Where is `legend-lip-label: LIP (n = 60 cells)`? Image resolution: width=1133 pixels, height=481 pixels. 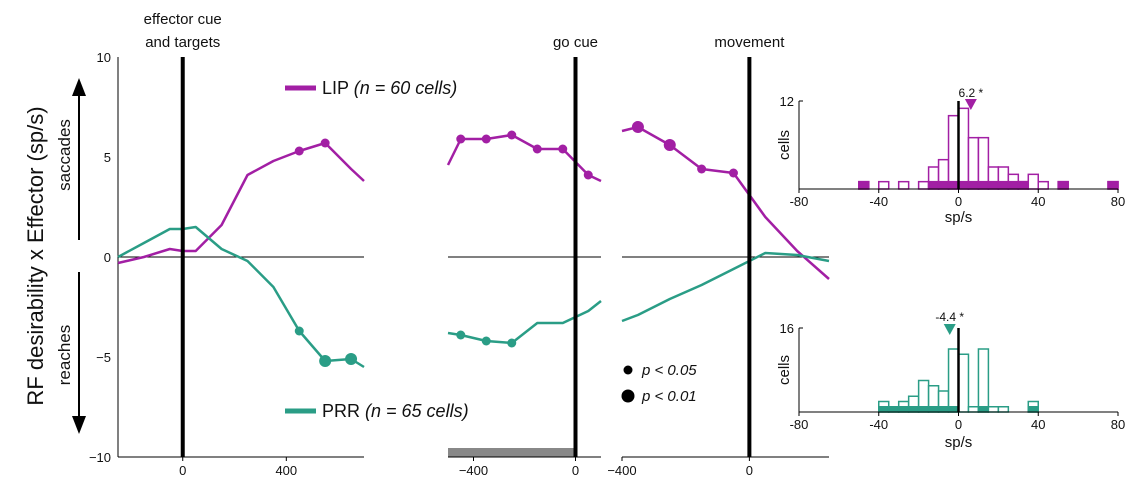 legend-lip-label: LIP (n = 60 cells) is located at coordinates (389, 88).